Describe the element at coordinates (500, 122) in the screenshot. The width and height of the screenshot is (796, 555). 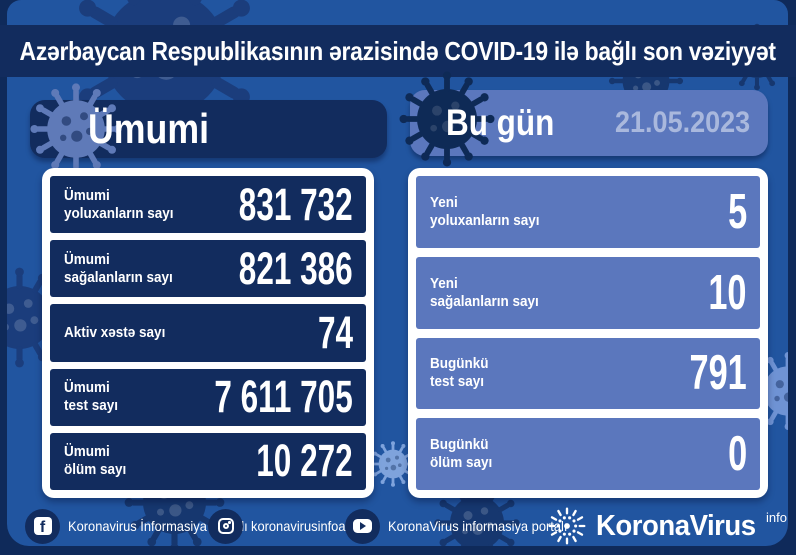
I see `today-title: Bu gün` at that location.